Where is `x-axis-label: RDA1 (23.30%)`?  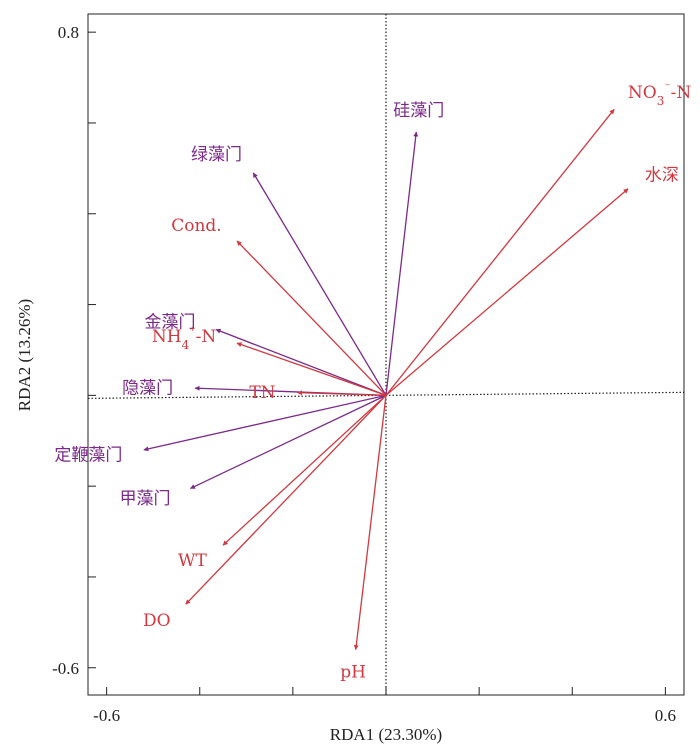
x-axis-label: RDA1 (23.30%) is located at coordinates (386, 734).